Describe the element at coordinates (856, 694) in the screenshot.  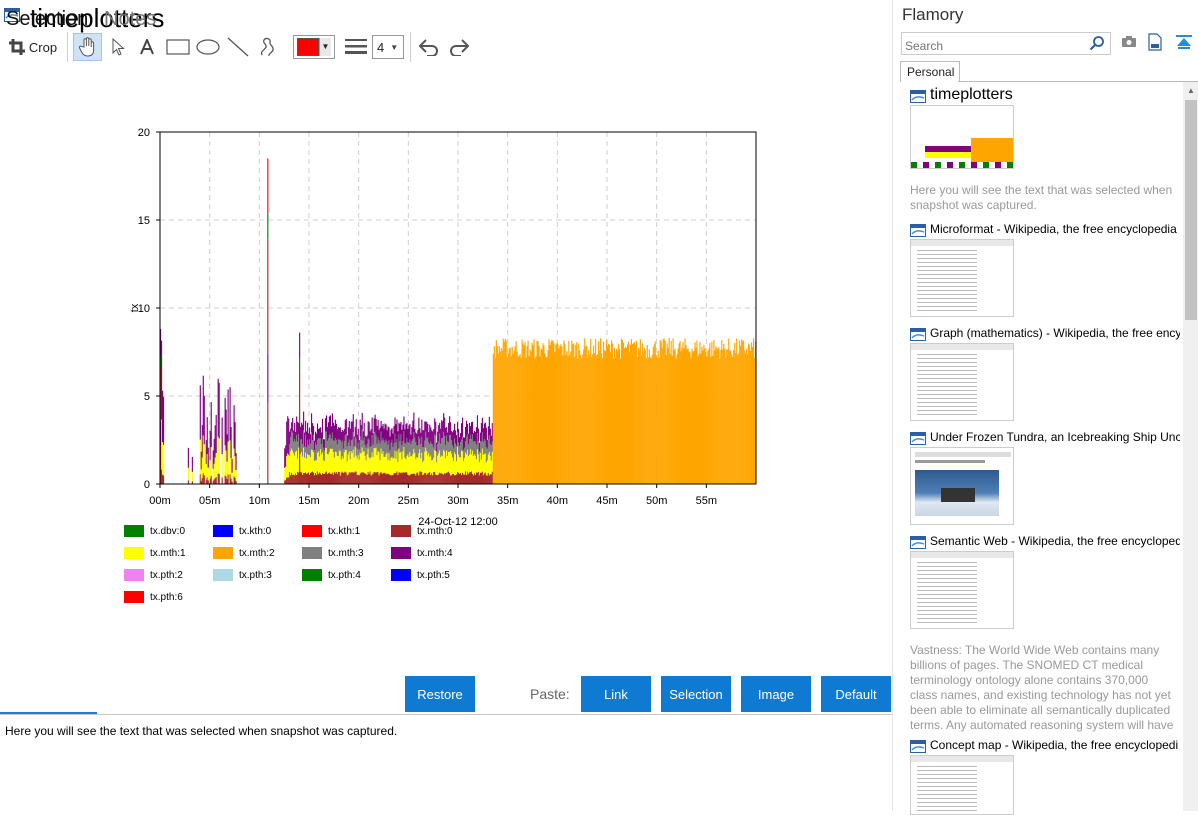
I see `paste-default-button: Default` at that location.